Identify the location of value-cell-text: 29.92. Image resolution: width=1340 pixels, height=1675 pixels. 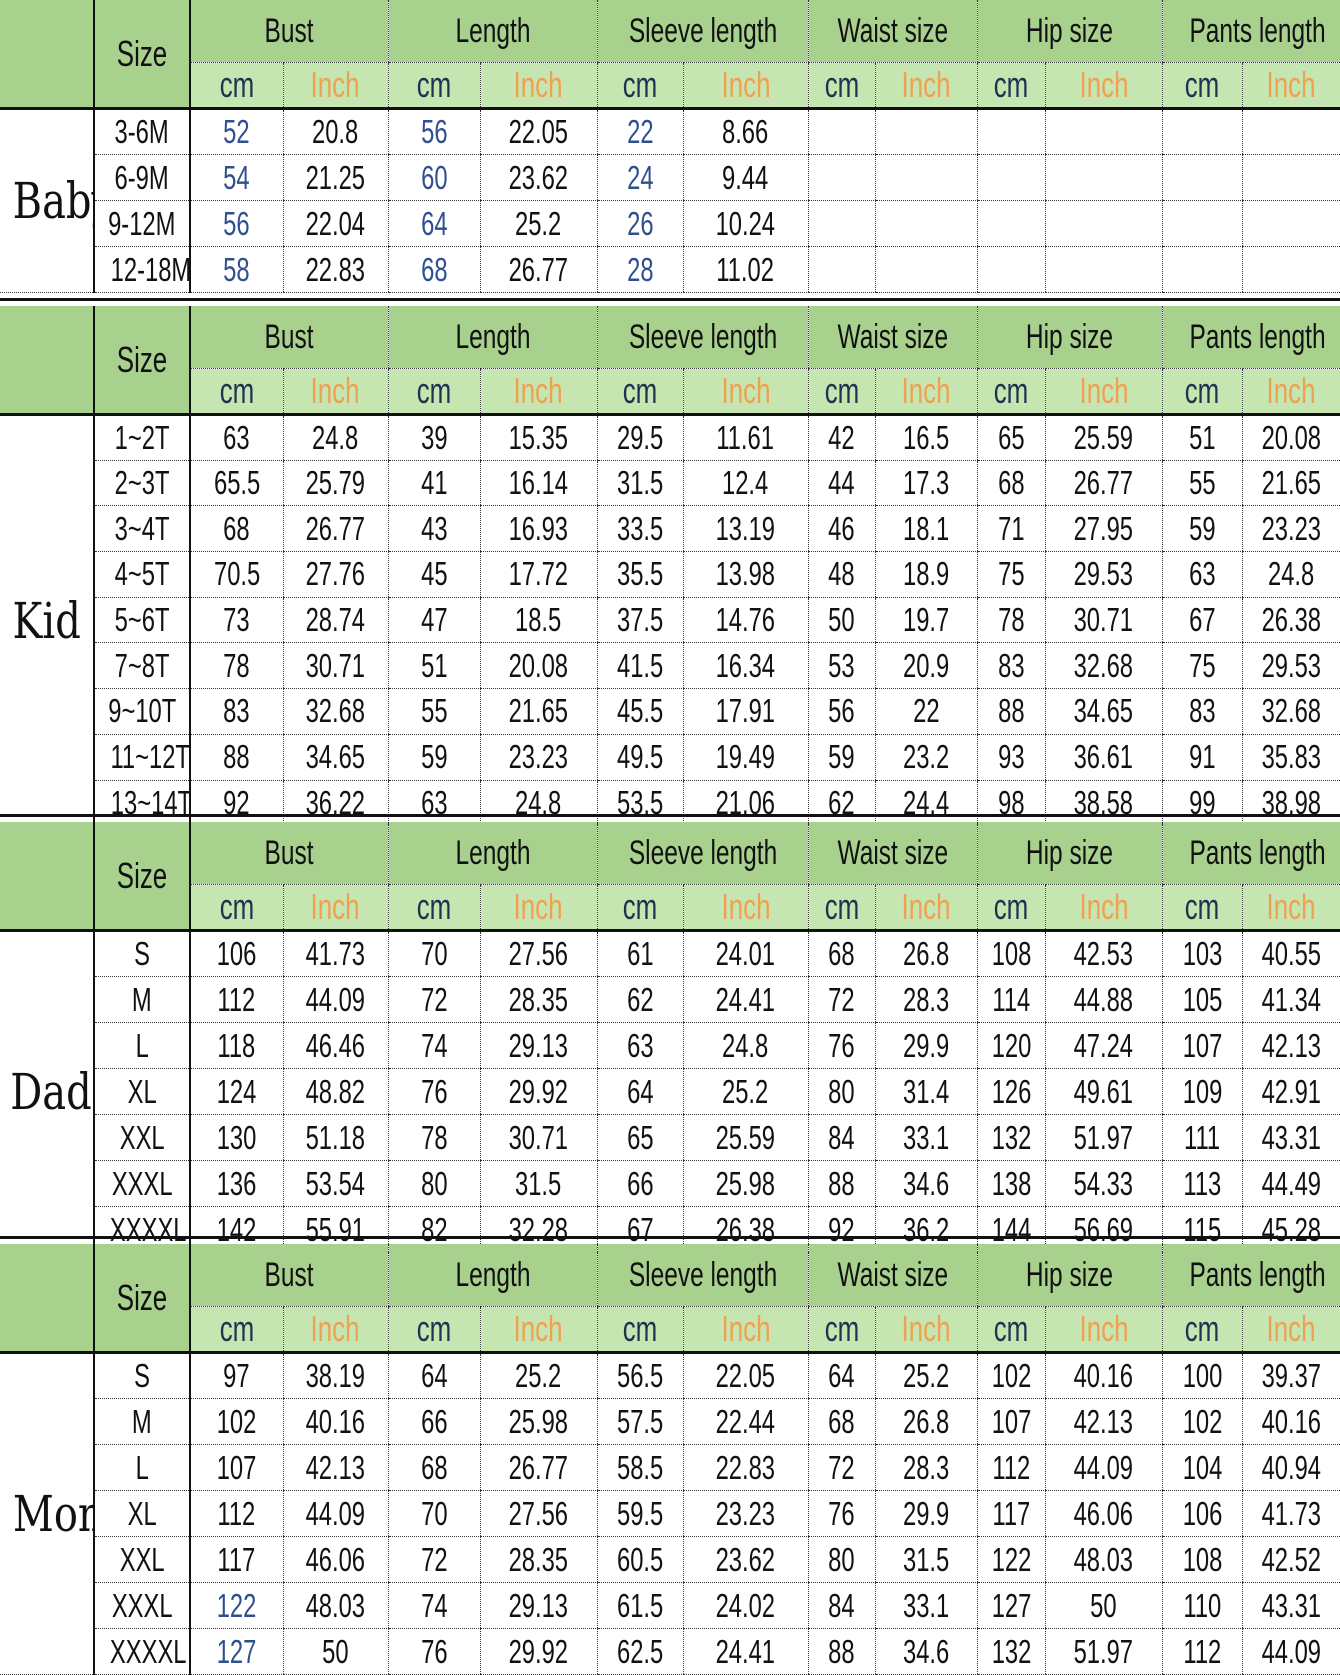
(538, 1091).